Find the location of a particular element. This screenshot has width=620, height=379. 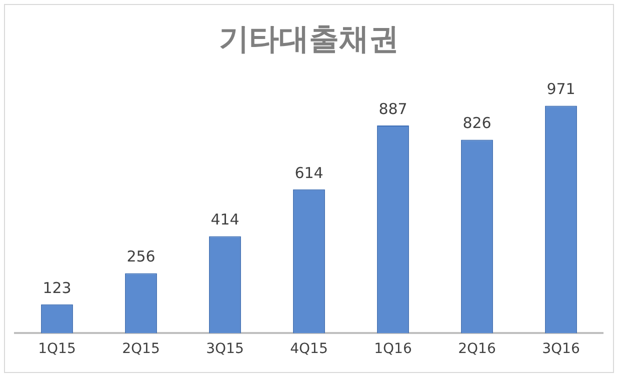

data-label: 414 is located at coordinates (225, 219).